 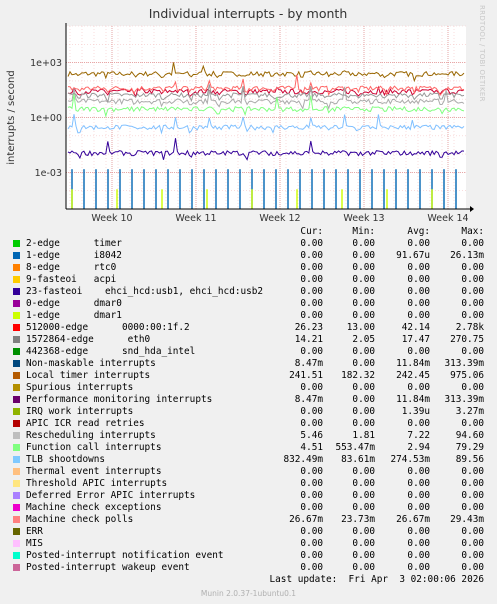 What do you see at coordinates (418, 435) in the screenshot?
I see `legend-avg-value: 7.22` at bounding box center [418, 435].